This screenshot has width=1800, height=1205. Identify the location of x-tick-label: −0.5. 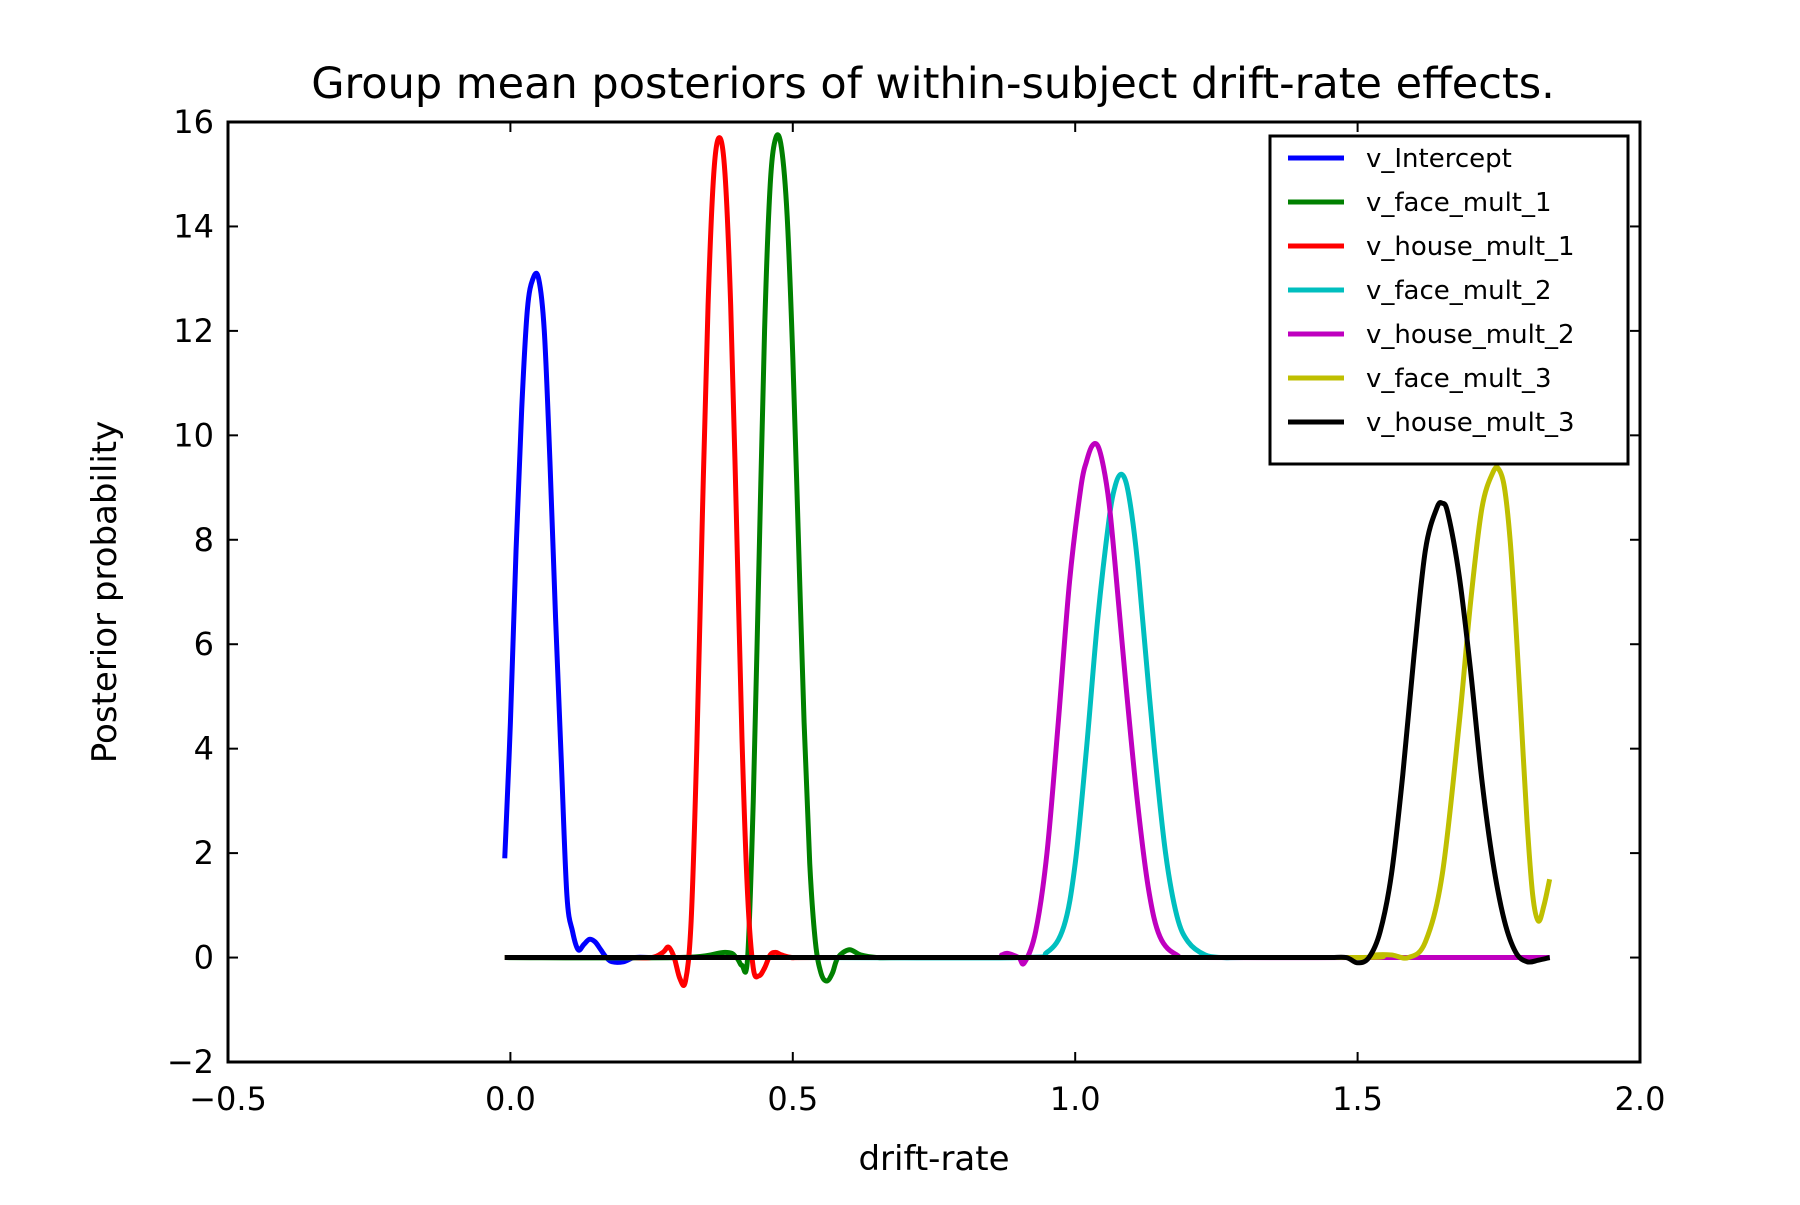
(228, 1099).